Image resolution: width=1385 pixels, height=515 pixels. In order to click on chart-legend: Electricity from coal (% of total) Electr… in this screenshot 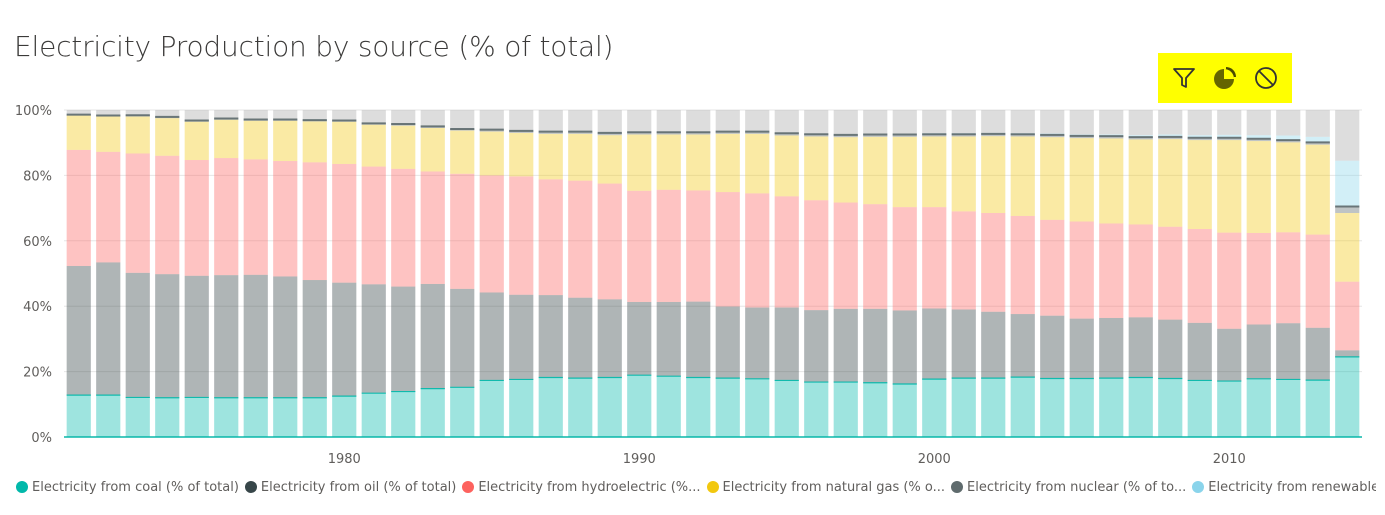, I will do `click(696, 487)`.